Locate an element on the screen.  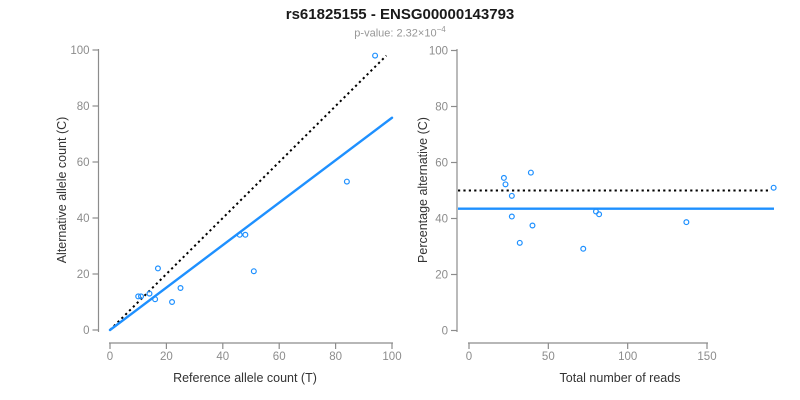
x-axis-title: Reference allele count (T) is located at coordinates (245, 378).